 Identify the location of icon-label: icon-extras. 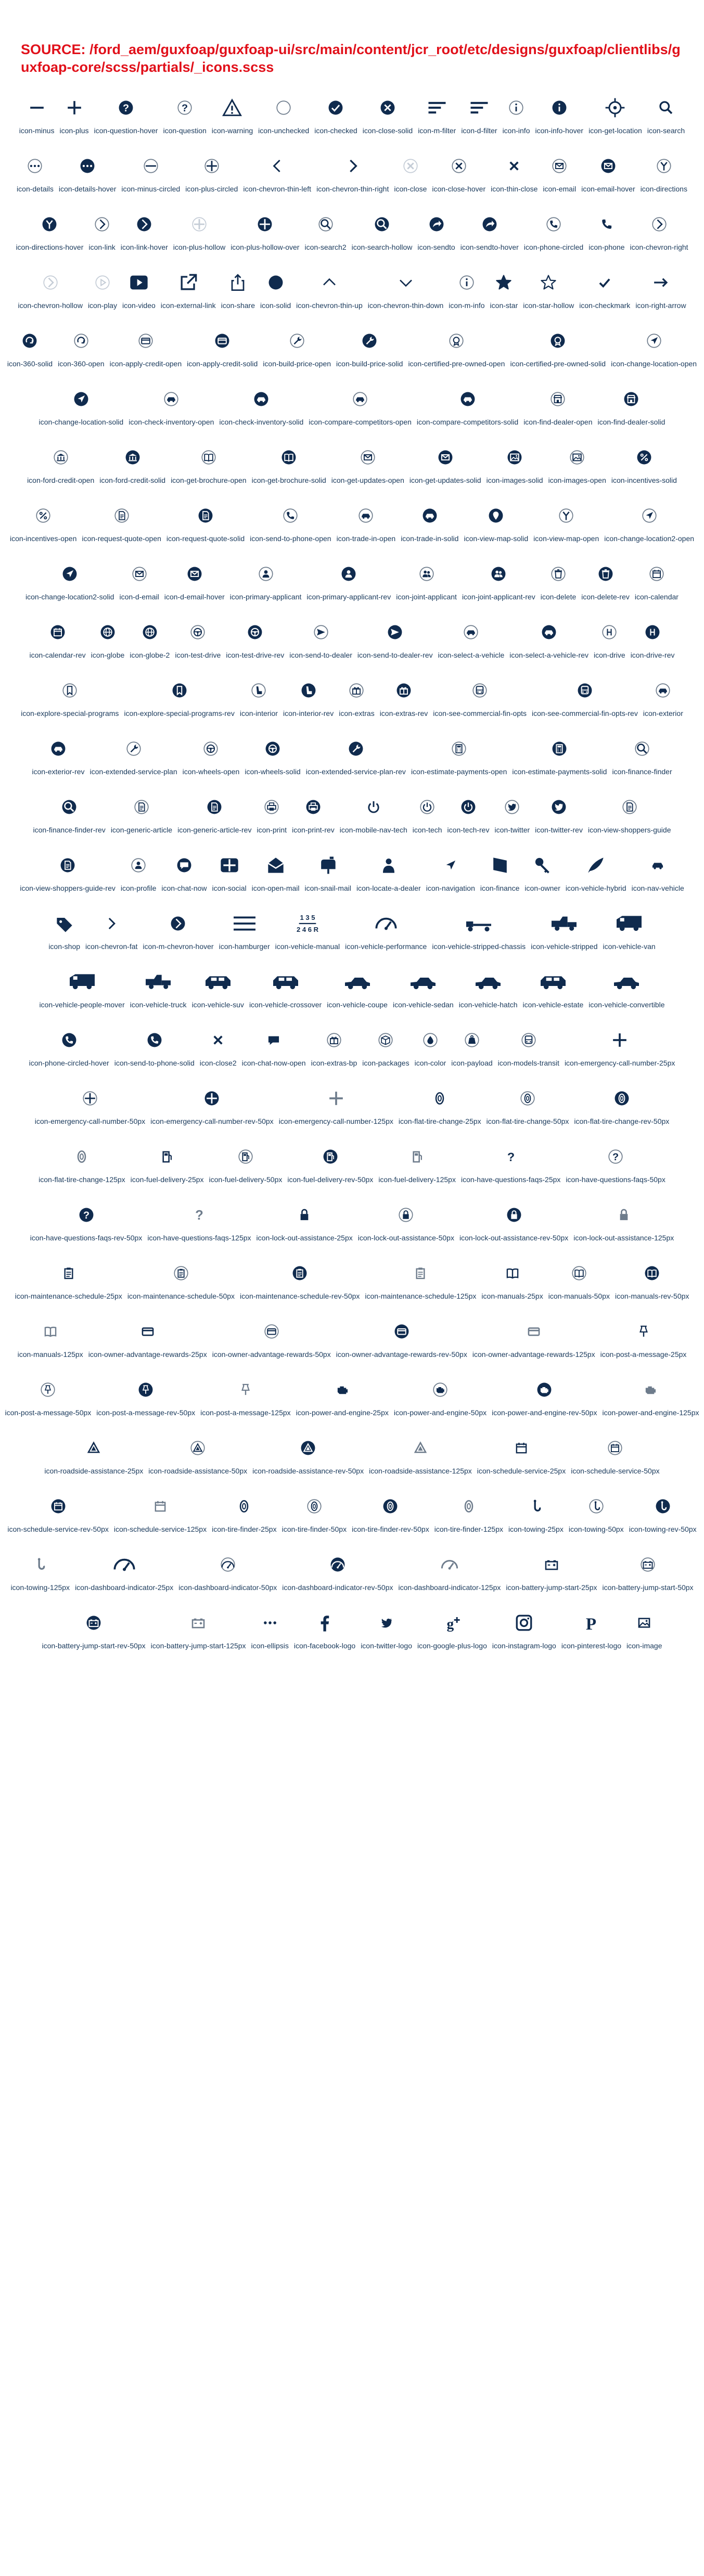
(357, 713).